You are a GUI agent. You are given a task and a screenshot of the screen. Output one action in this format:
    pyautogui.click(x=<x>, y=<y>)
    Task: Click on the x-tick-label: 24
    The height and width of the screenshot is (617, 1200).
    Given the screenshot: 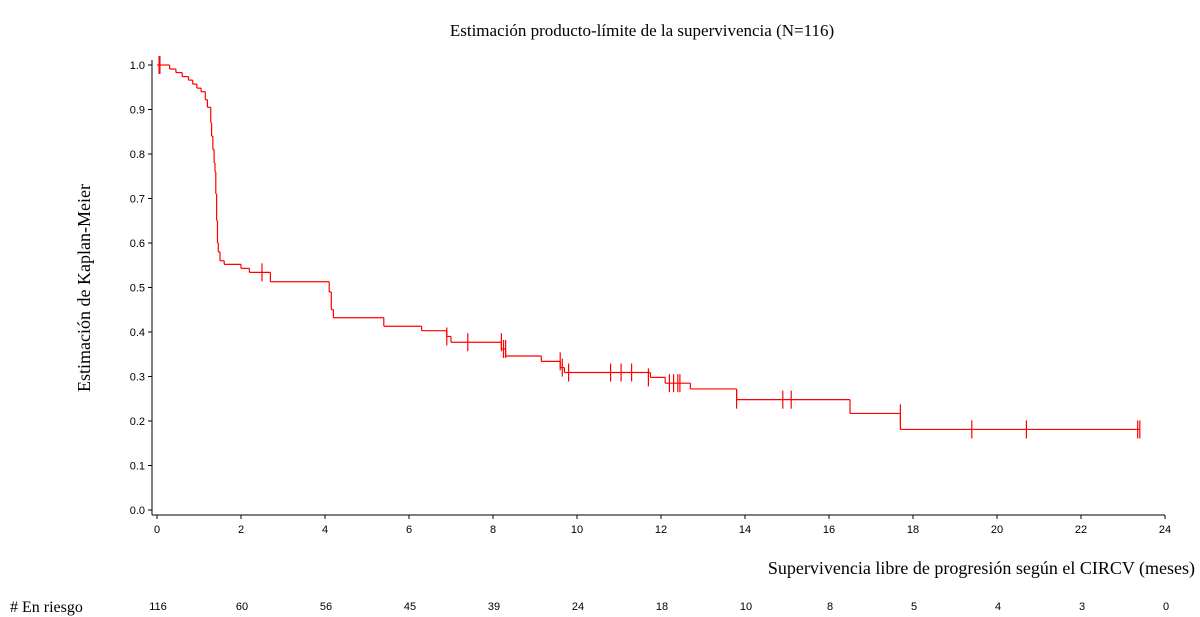 What is the action you would take?
    pyautogui.click(x=1165, y=530)
    